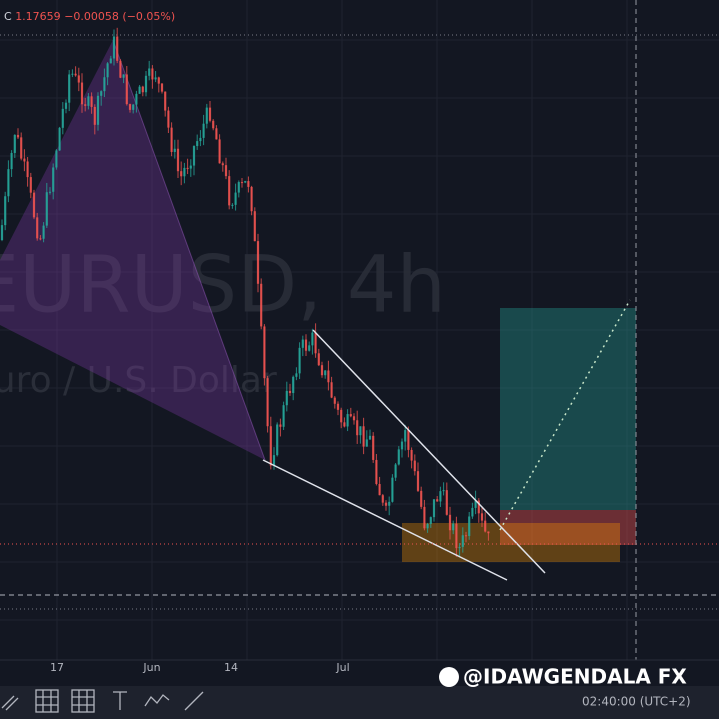 The width and height of the screenshot is (719, 719). Describe the element at coordinates (89, 16) in the screenshot. I see `ohlc: C 1.17659 −0.00058 (−0.05%)` at that location.